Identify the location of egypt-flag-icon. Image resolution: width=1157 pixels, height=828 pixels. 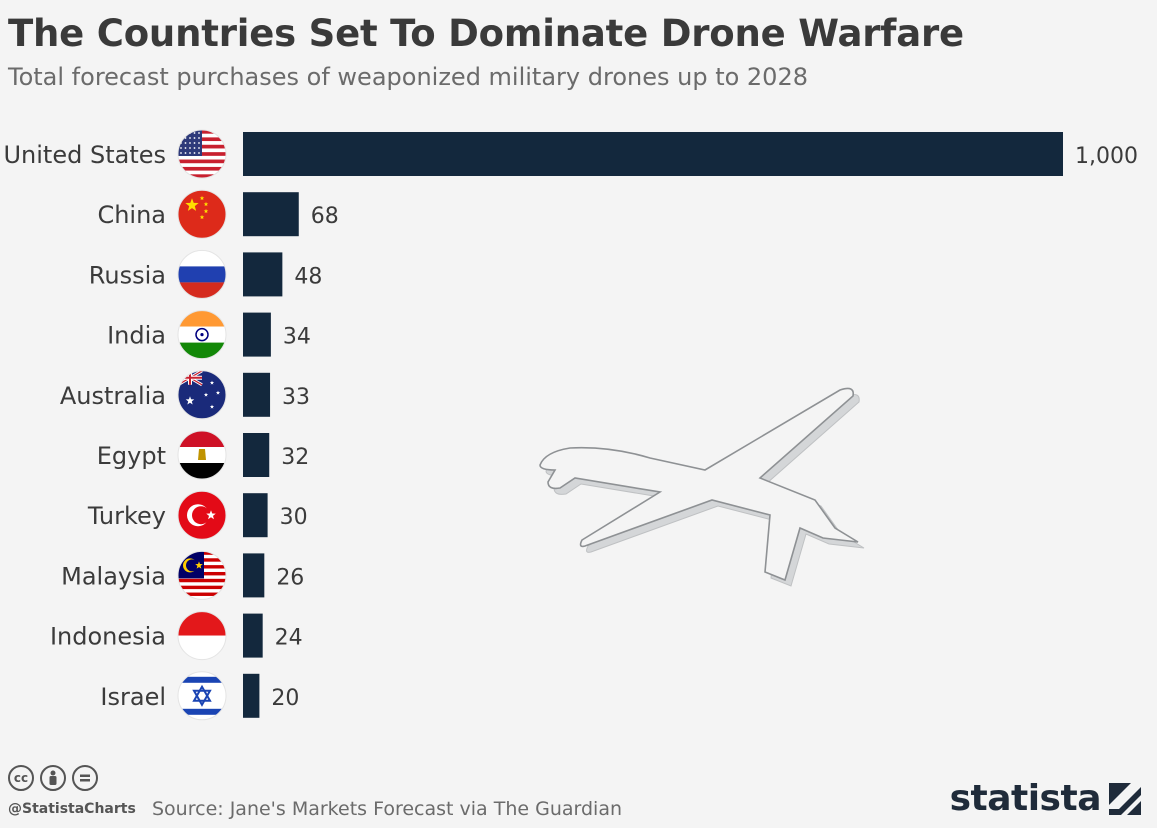
(202, 455).